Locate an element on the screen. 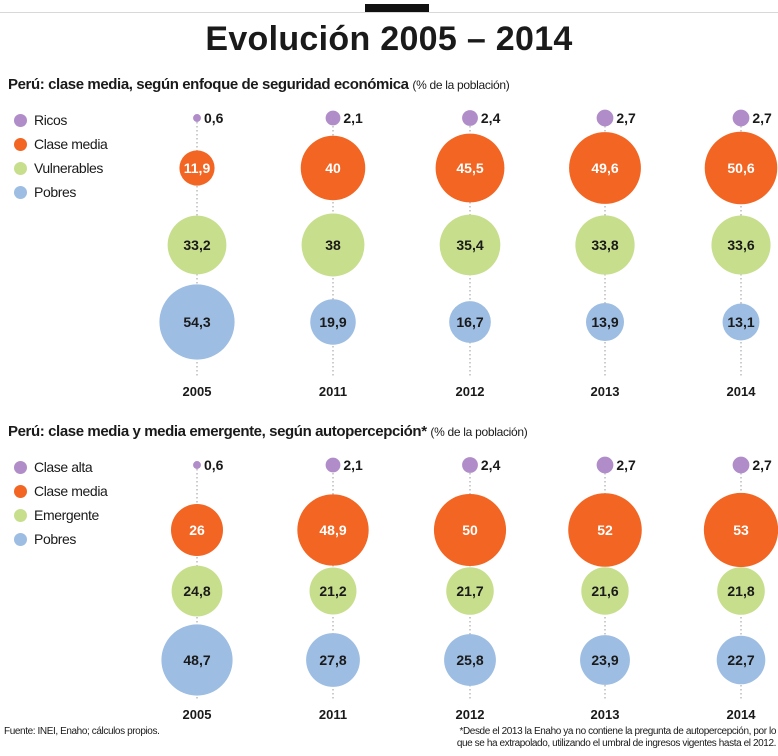  legend-label: Vulnerables is located at coordinates (69, 168).